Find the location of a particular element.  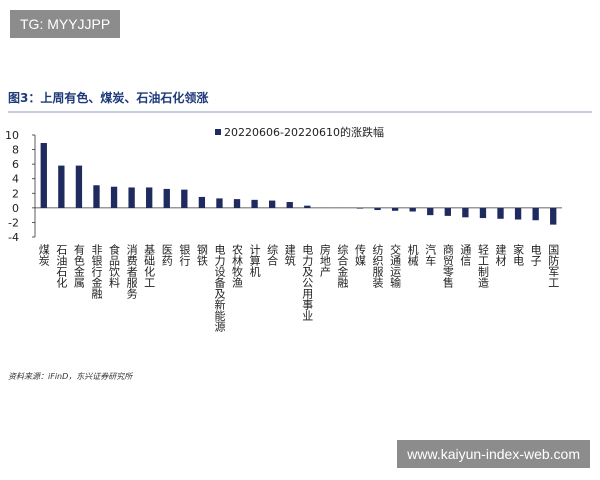

x-tick-label: 煤炭 is located at coordinates (43, 255).